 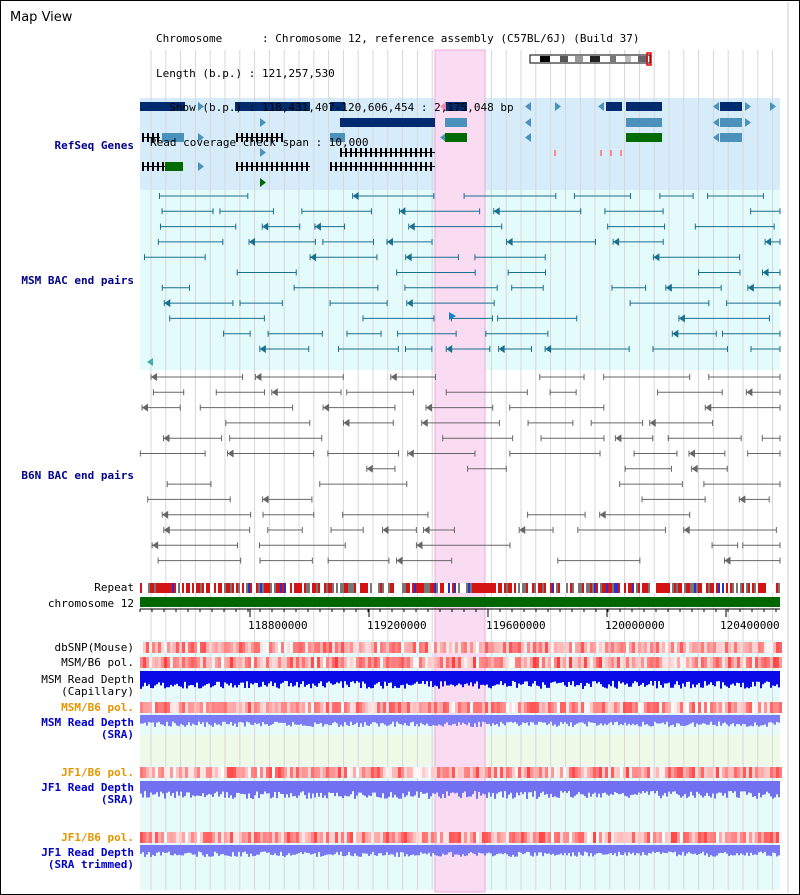 What do you see at coordinates (77, 475) in the screenshot?
I see `track-label-b6n-bac: B6N BAC end pairs` at bounding box center [77, 475].